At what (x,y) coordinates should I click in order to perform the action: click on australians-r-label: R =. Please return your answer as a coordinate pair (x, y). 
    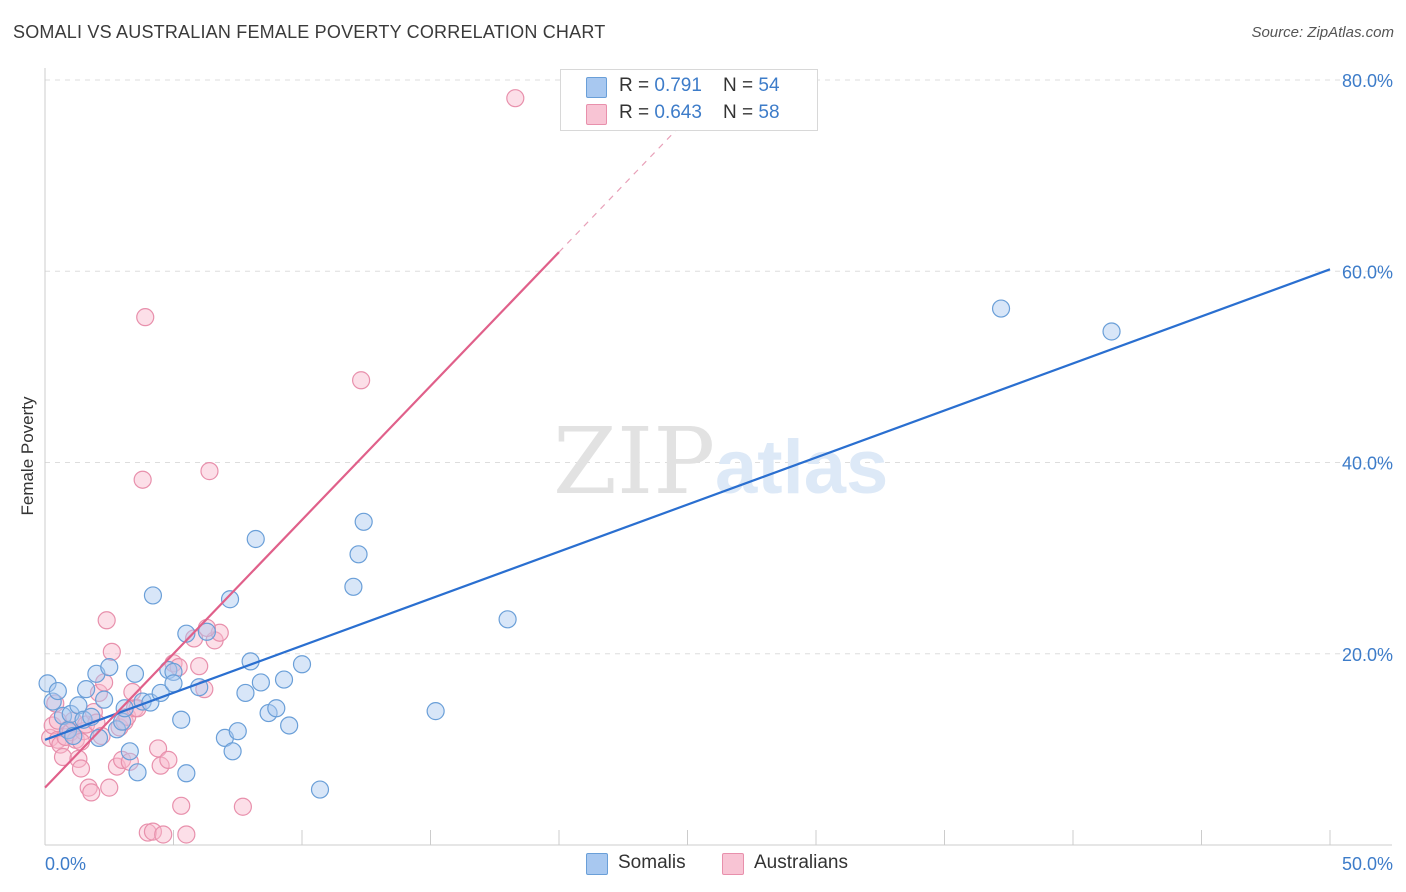
    Looking at the image, I should click on (637, 112).